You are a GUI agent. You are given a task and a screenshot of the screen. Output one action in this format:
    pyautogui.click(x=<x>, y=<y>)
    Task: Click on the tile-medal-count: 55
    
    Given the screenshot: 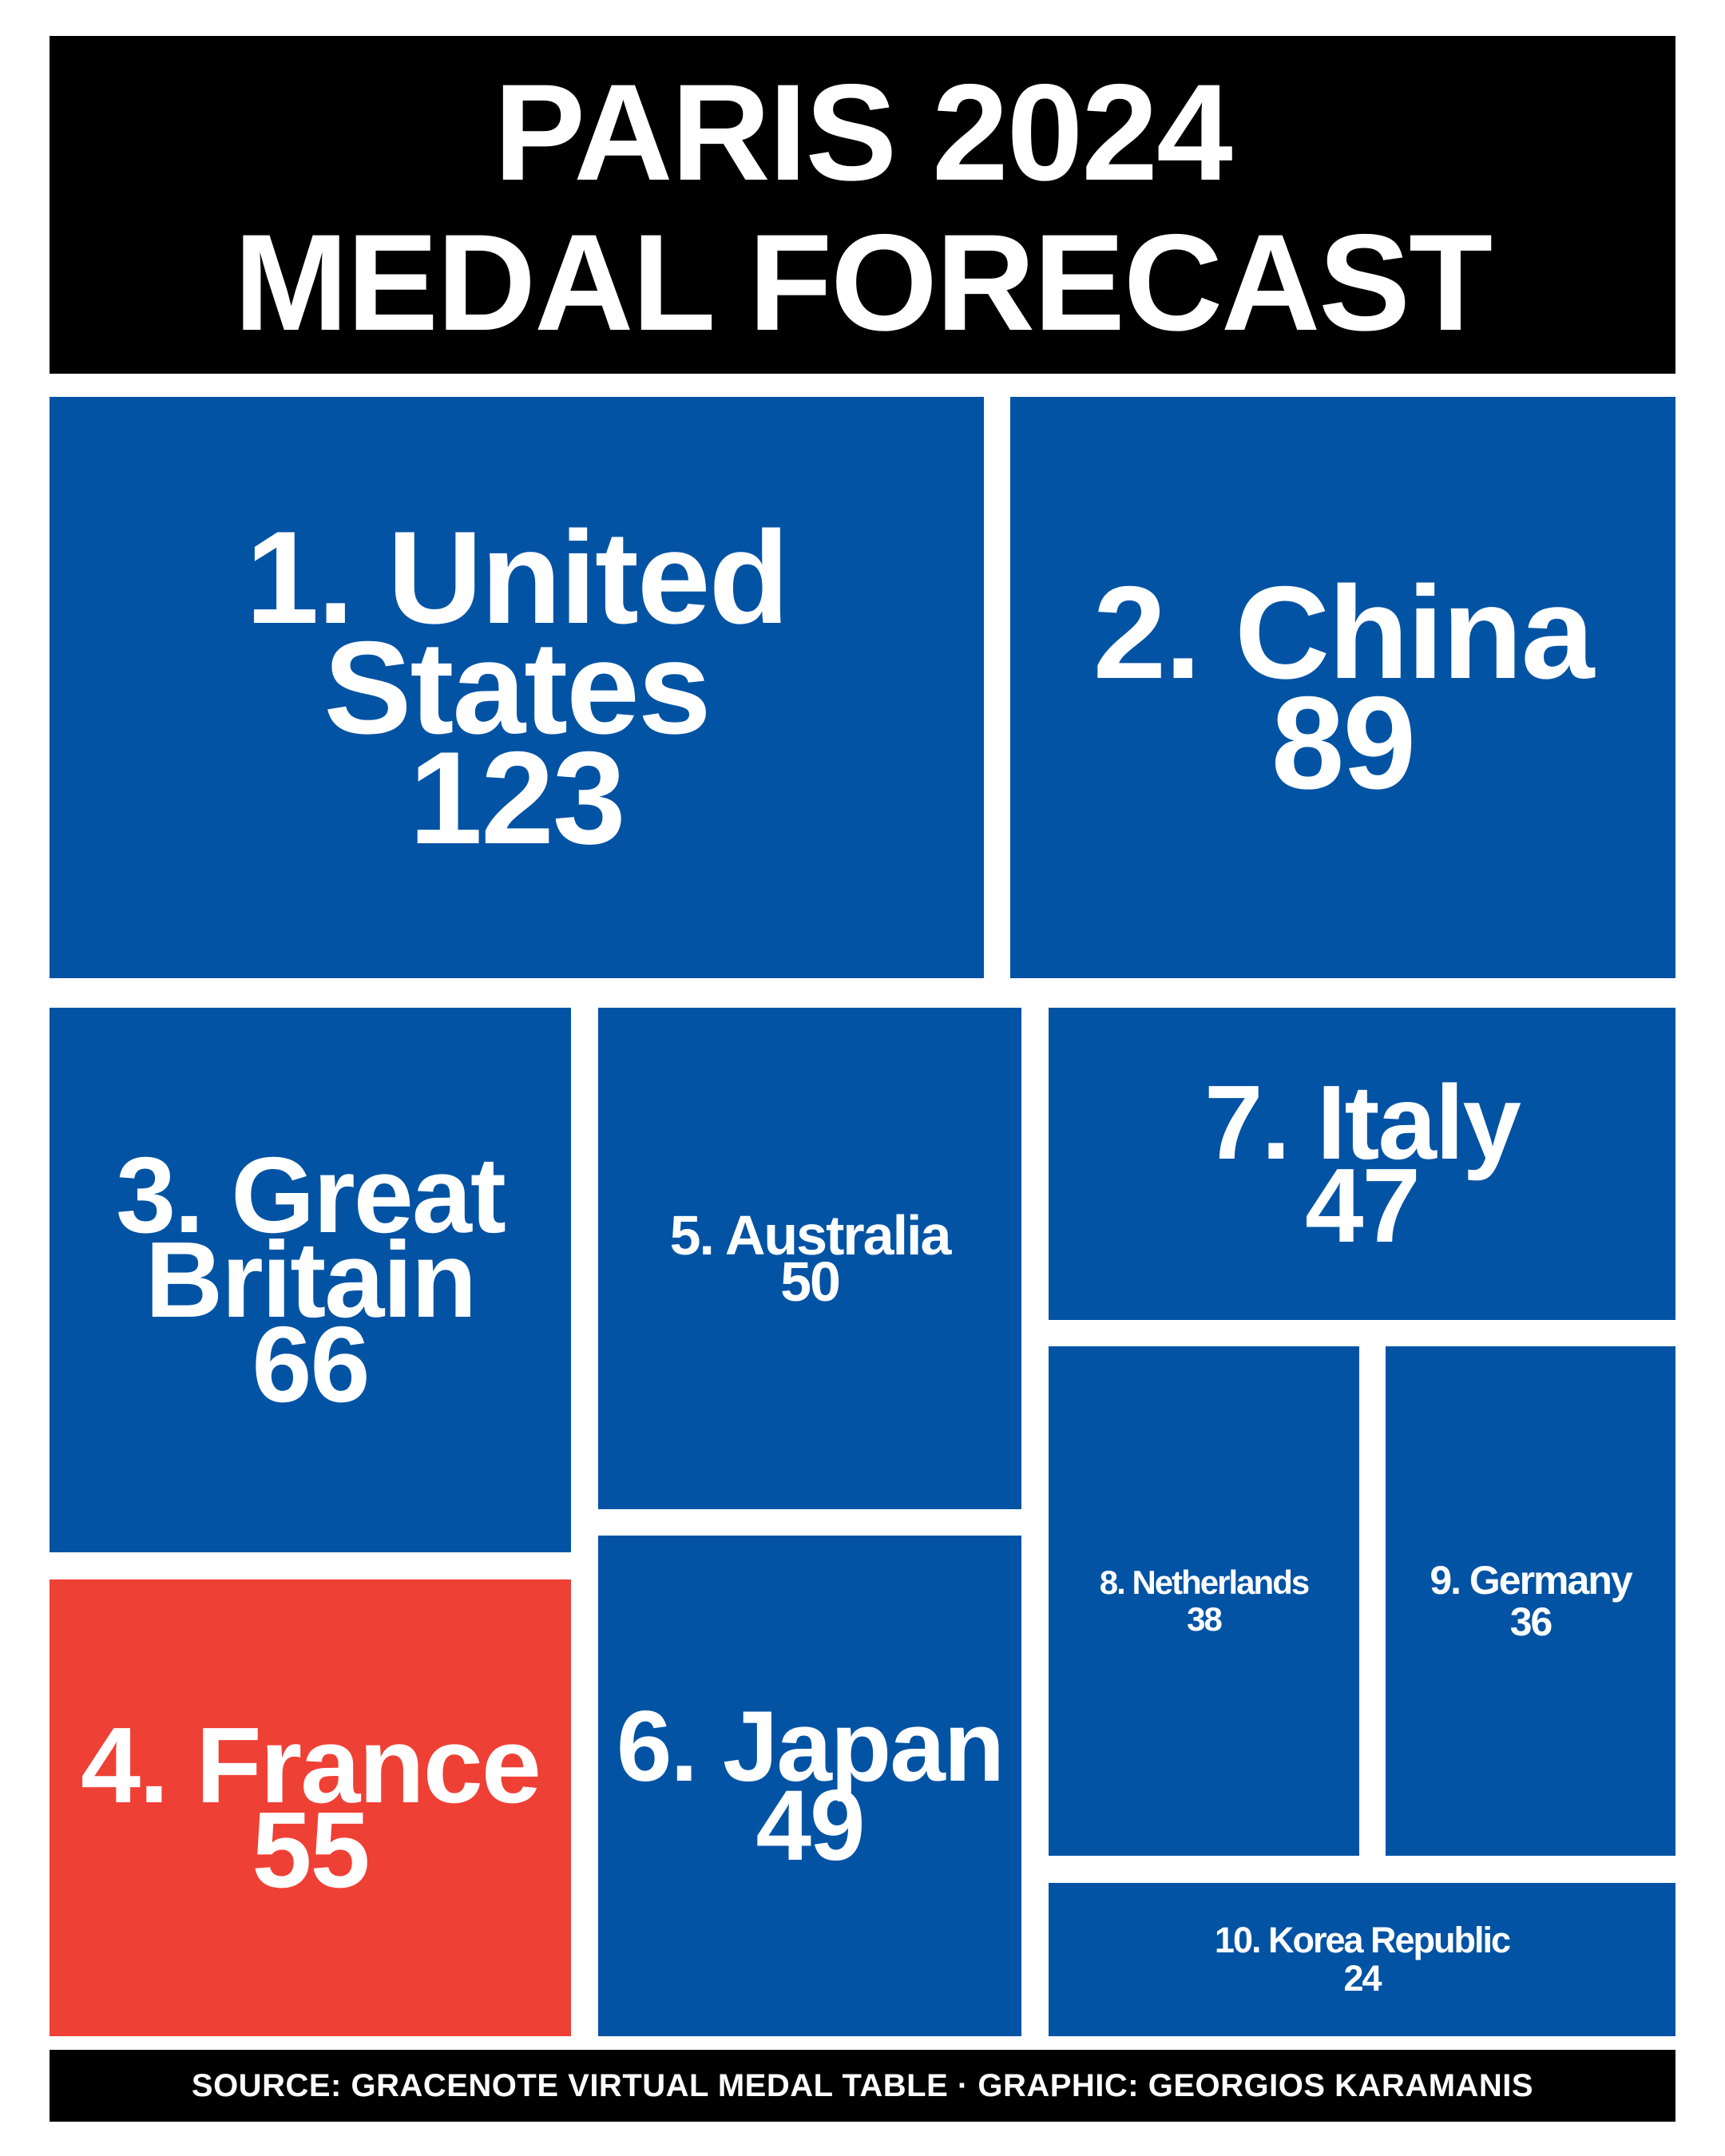 What is the action you would take?
    pyautogui.click(x=311, y=1849)
    